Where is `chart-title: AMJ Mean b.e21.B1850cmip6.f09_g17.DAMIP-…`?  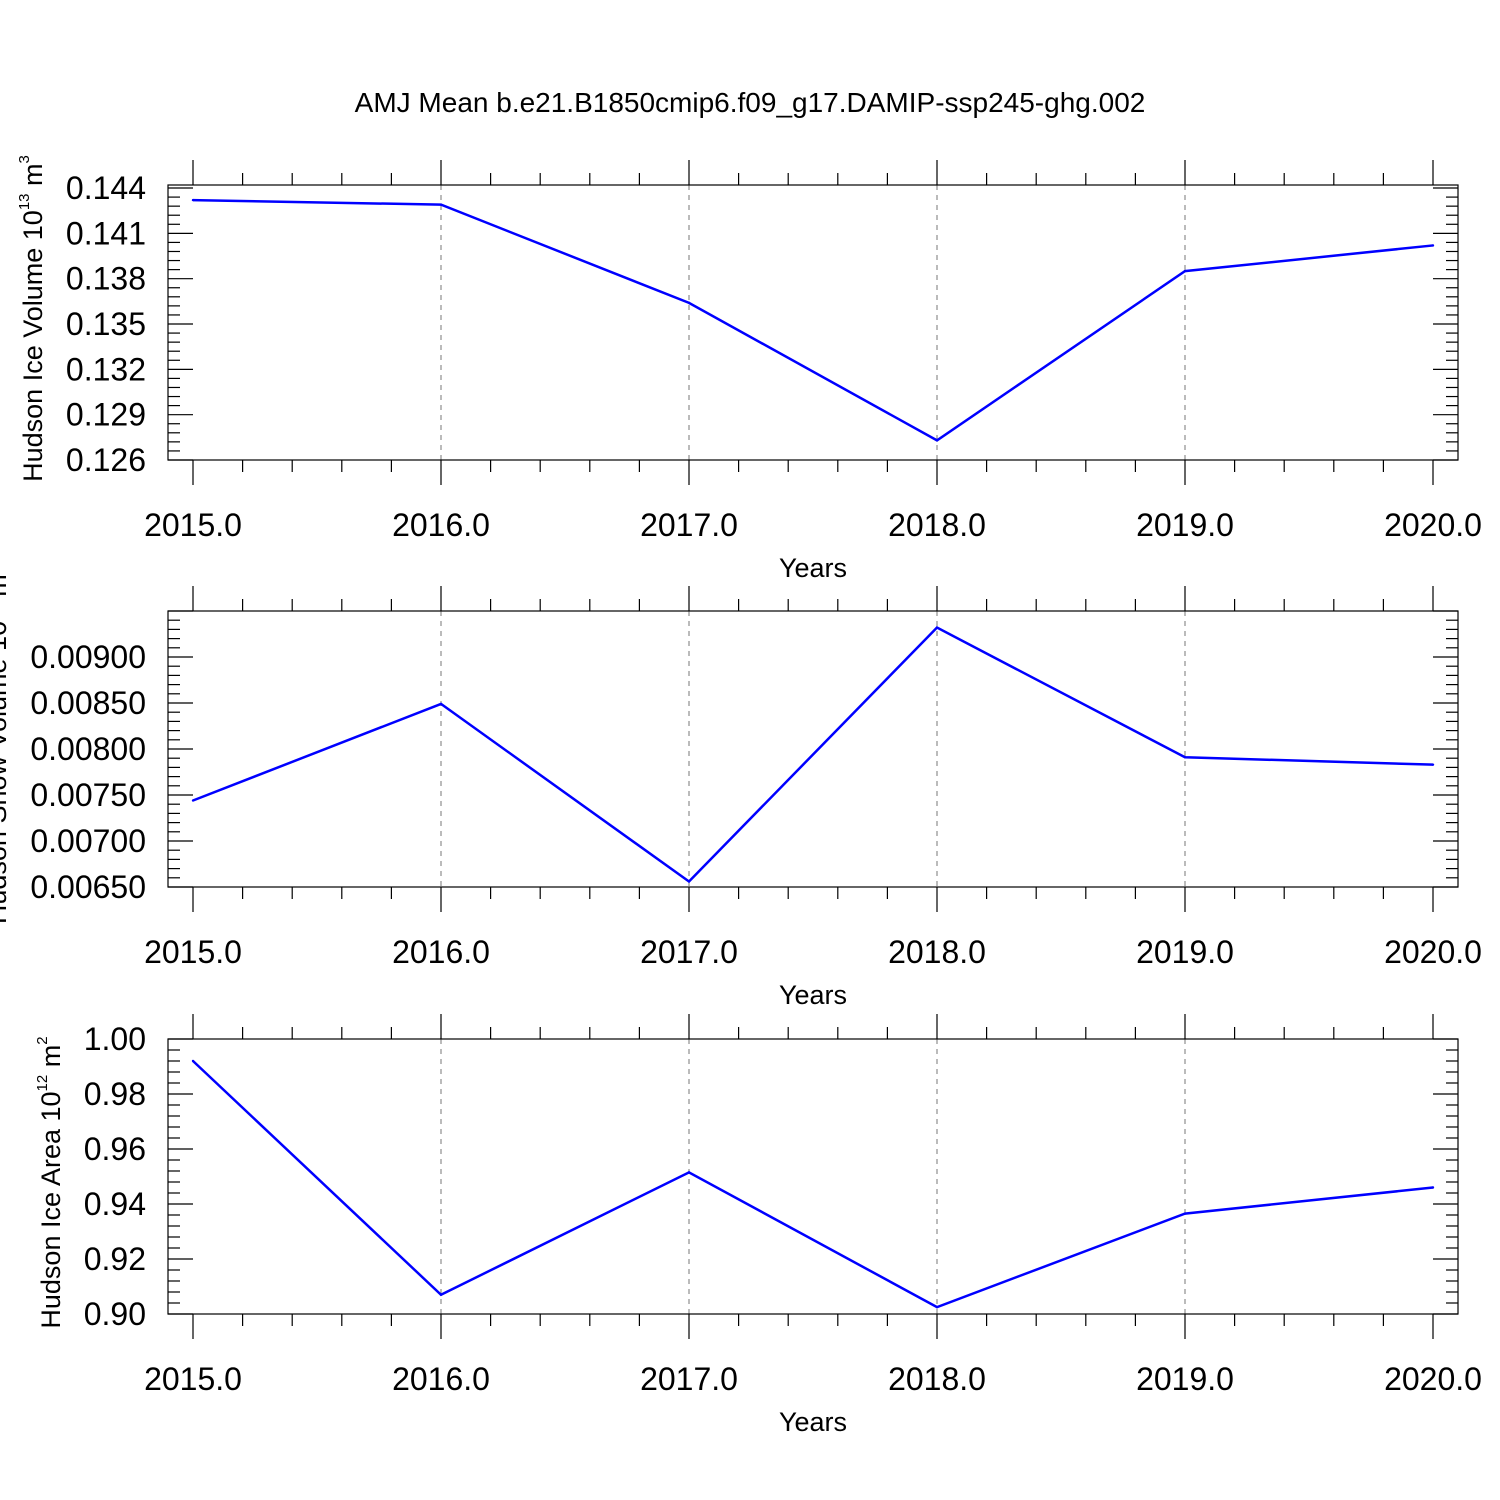
chart-title: AMJ Mean b.e21.B1850cmip6.f09_g17.DAMIP-… is located at coordinates (750, 102).